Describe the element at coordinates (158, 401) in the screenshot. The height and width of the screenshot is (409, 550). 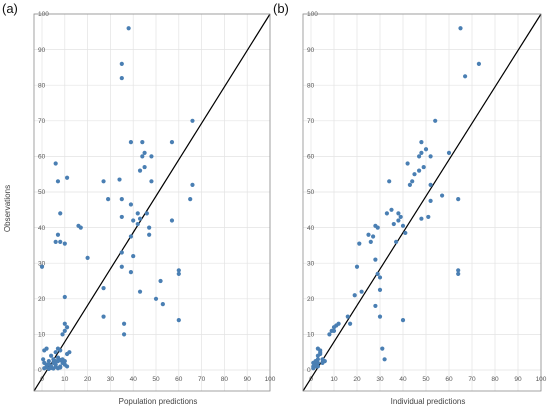
I see `panel-a-x-axis-label: Population predictions` at that location.